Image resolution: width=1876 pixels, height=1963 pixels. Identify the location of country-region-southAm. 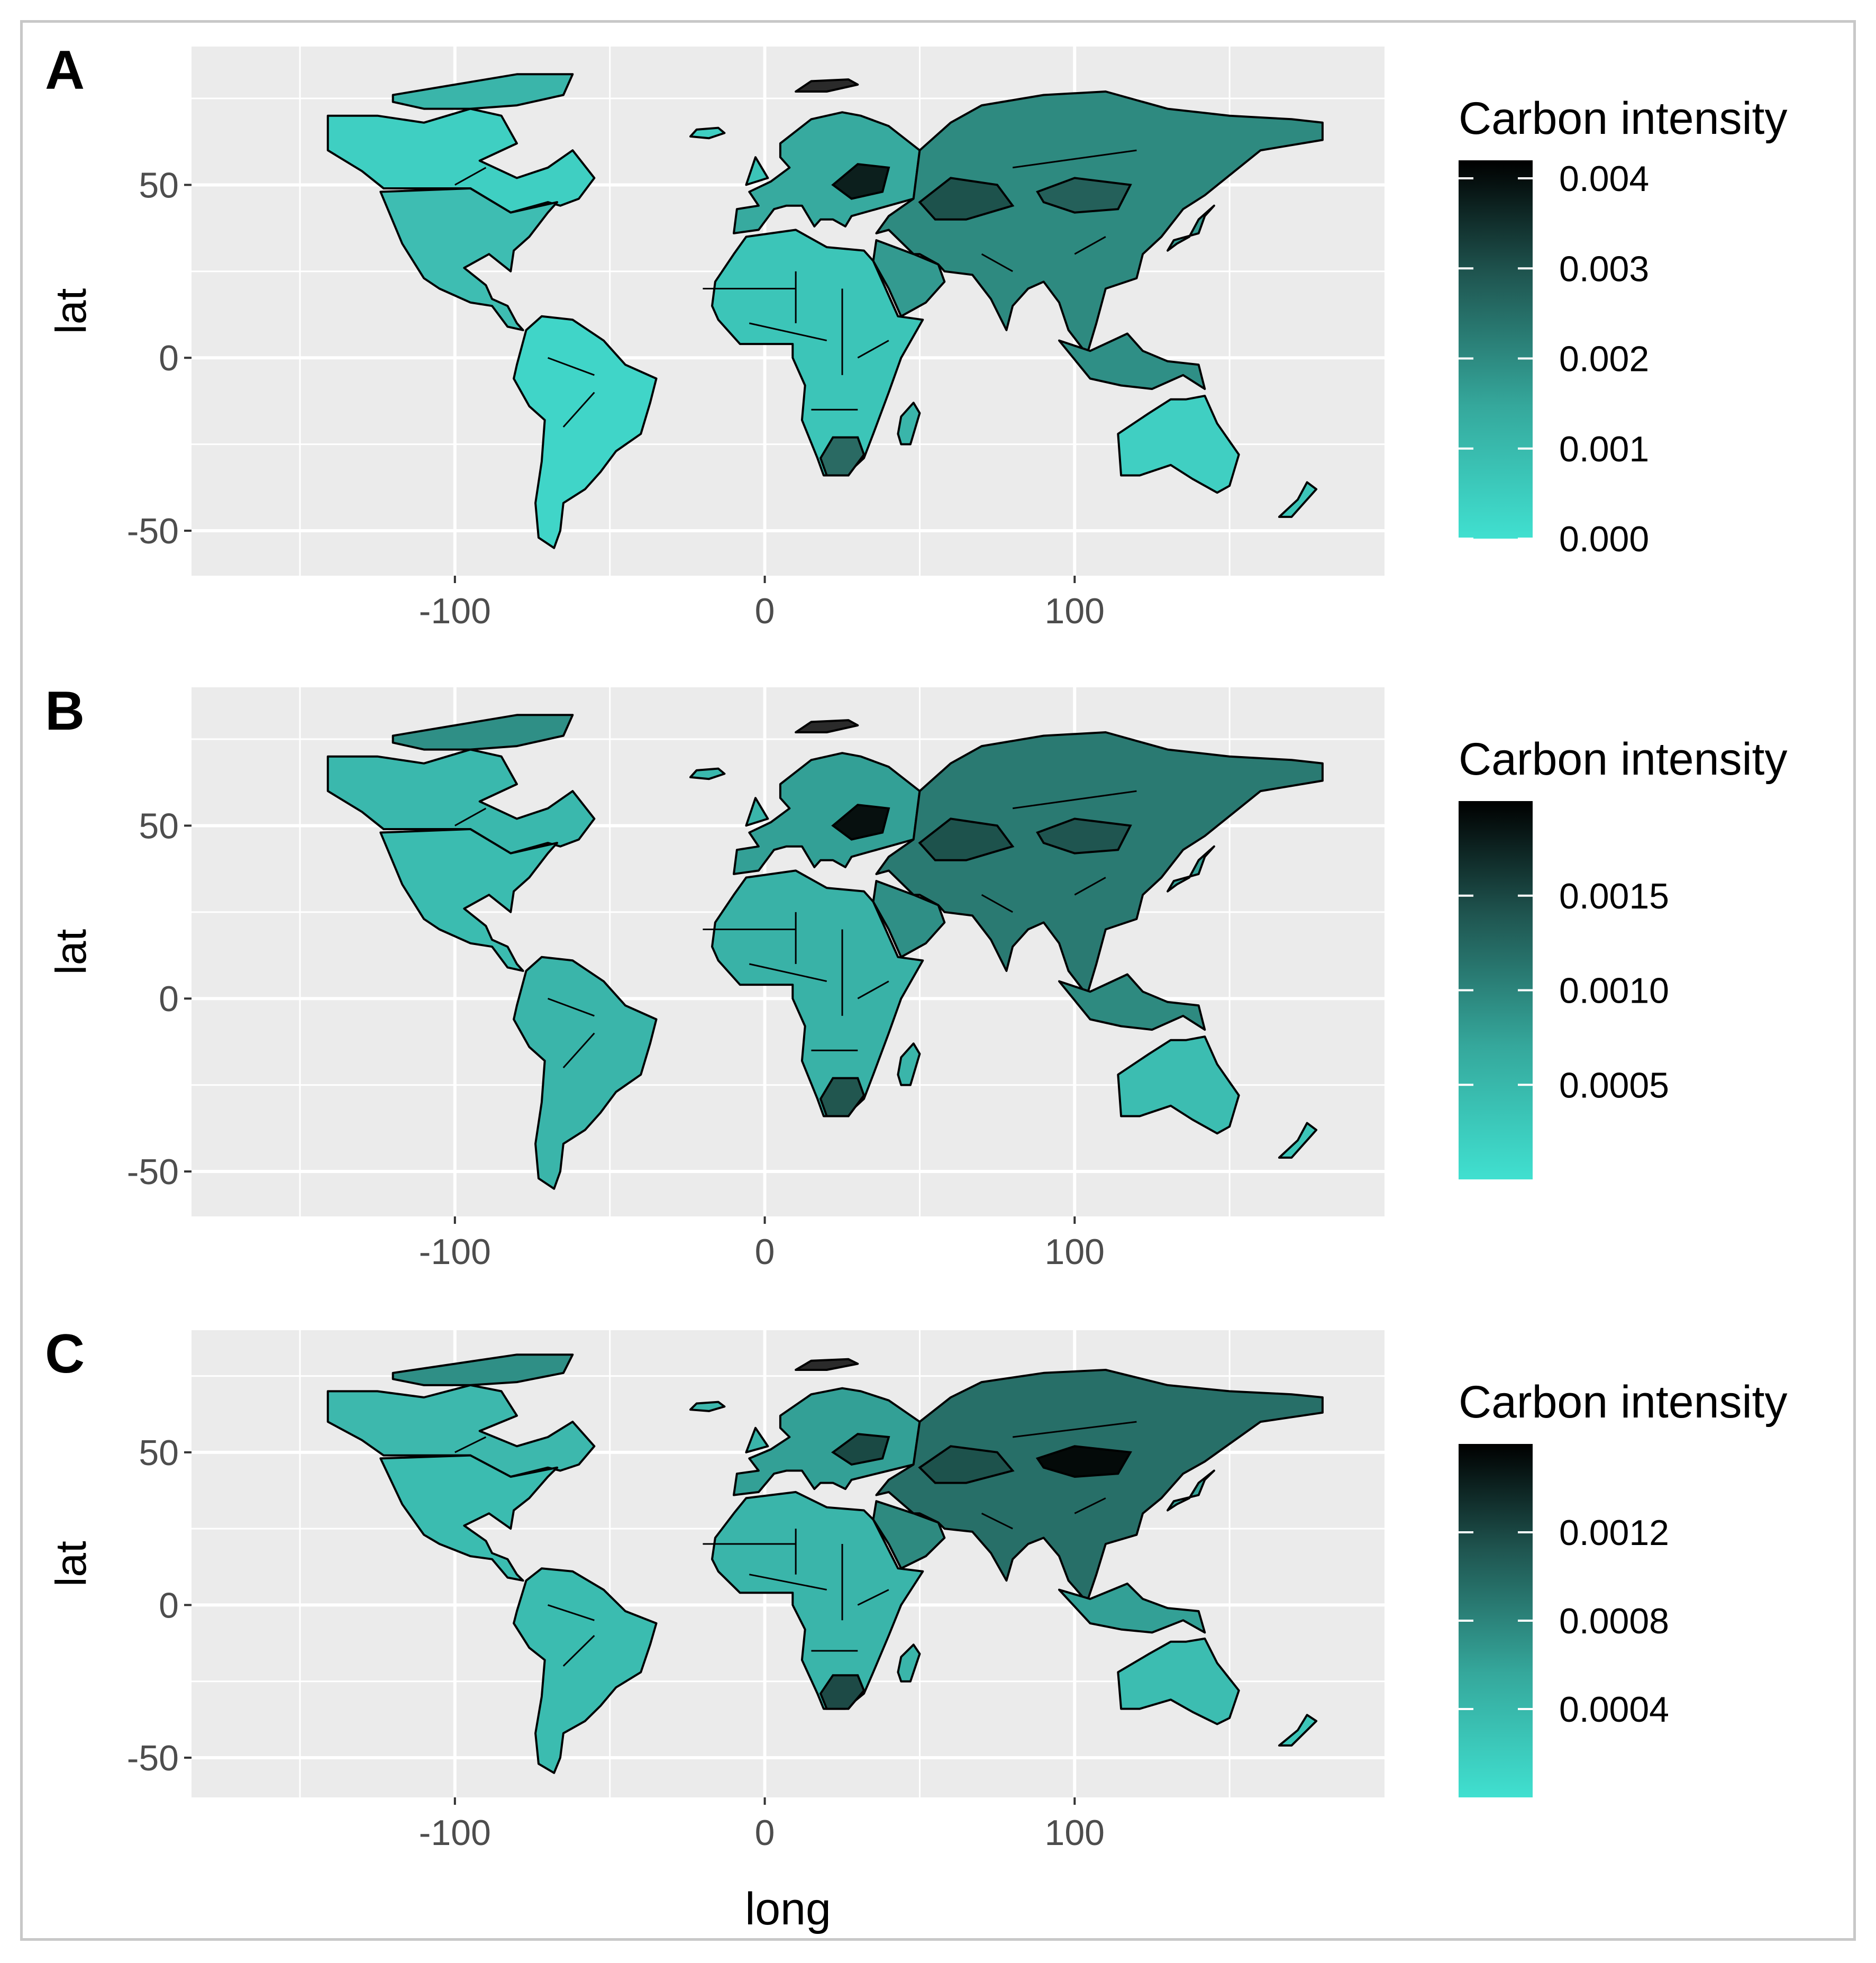
(585, 1073).